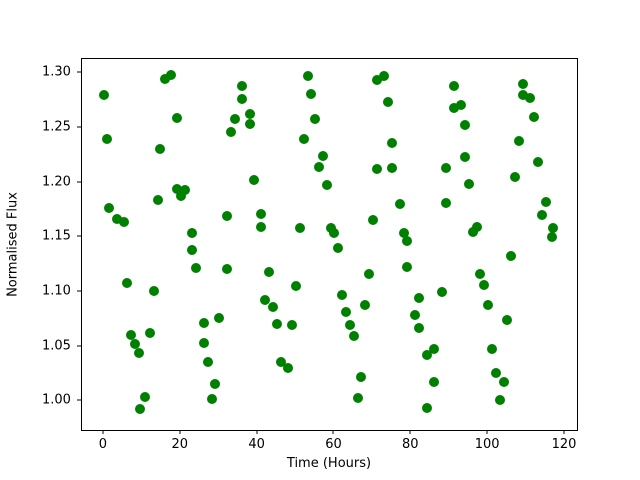 The height and width of the screenshot is (480, 640). Describe the element at coordinates (410, 444) in the screenshot. I see `x-tick-label: 80` at that location.